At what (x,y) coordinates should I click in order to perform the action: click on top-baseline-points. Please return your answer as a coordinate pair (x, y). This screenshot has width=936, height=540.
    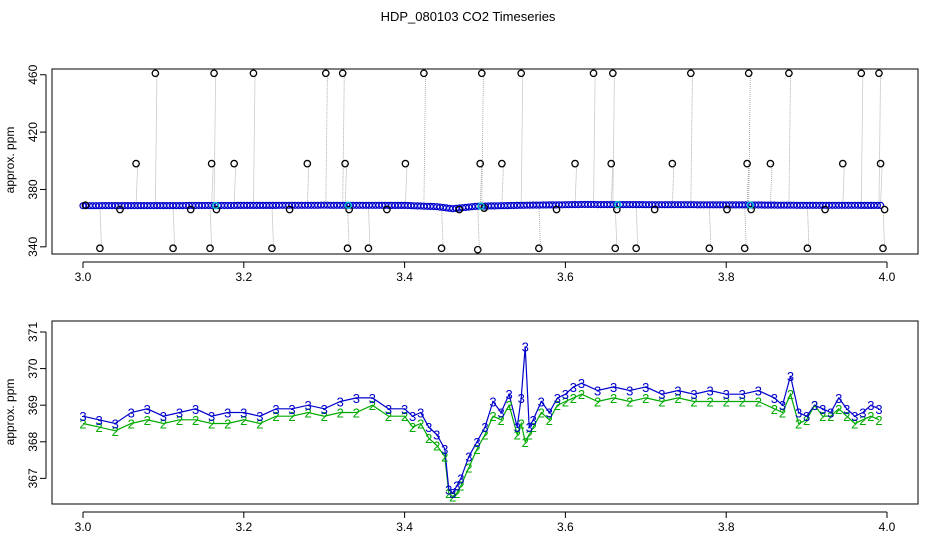
    Looking at the image, I should click on (482, 206).